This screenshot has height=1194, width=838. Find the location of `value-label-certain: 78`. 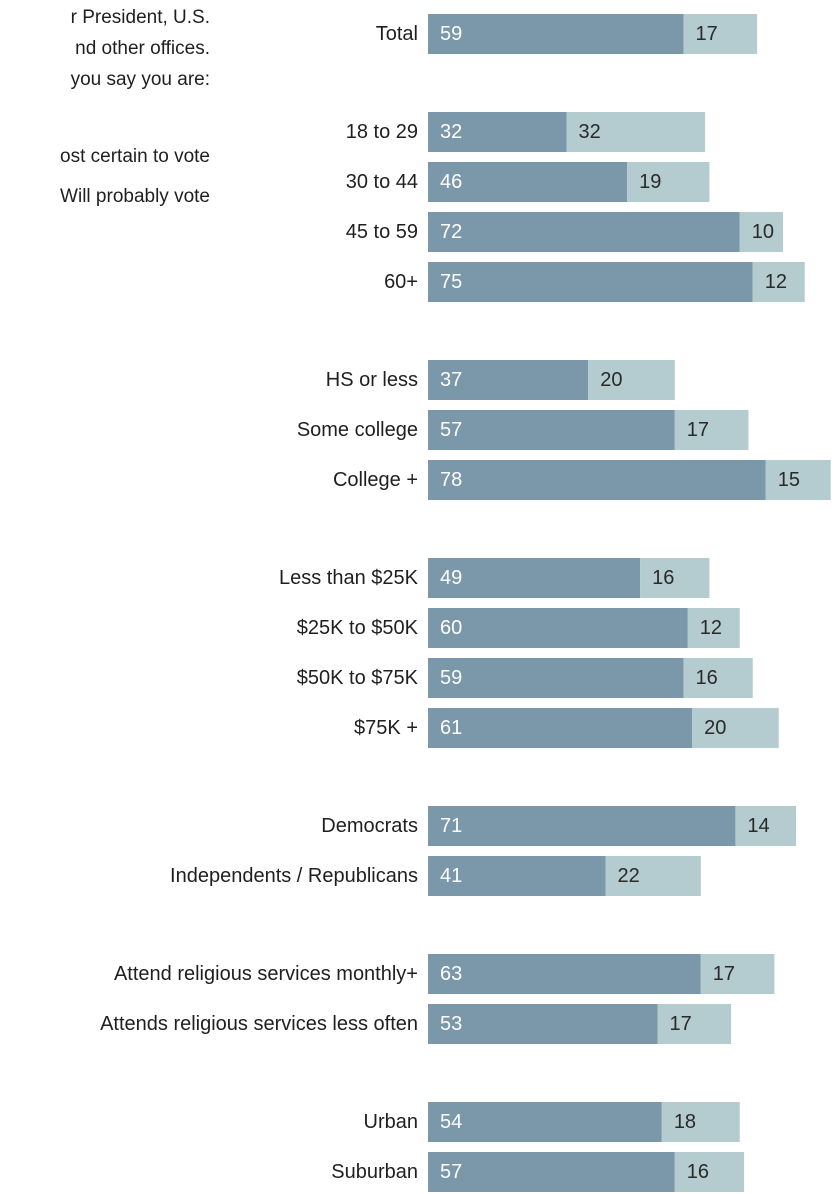

value-label-certain: 78 is located at coordinates (451, 480).